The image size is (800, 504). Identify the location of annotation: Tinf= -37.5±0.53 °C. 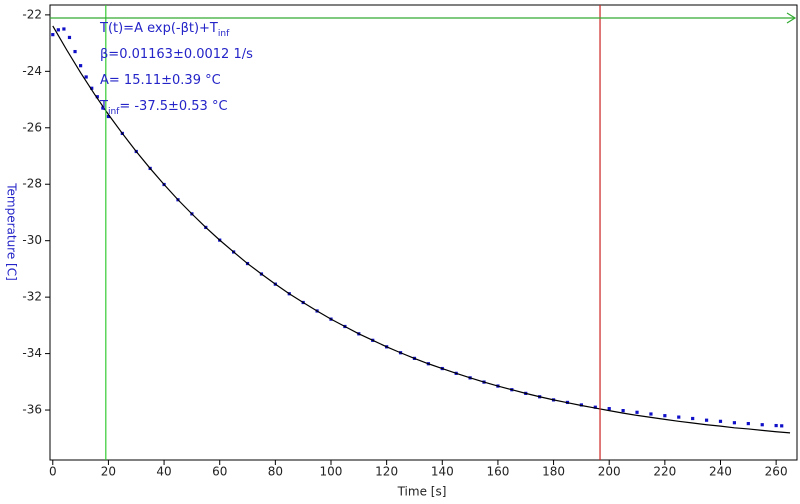
(163, 108).